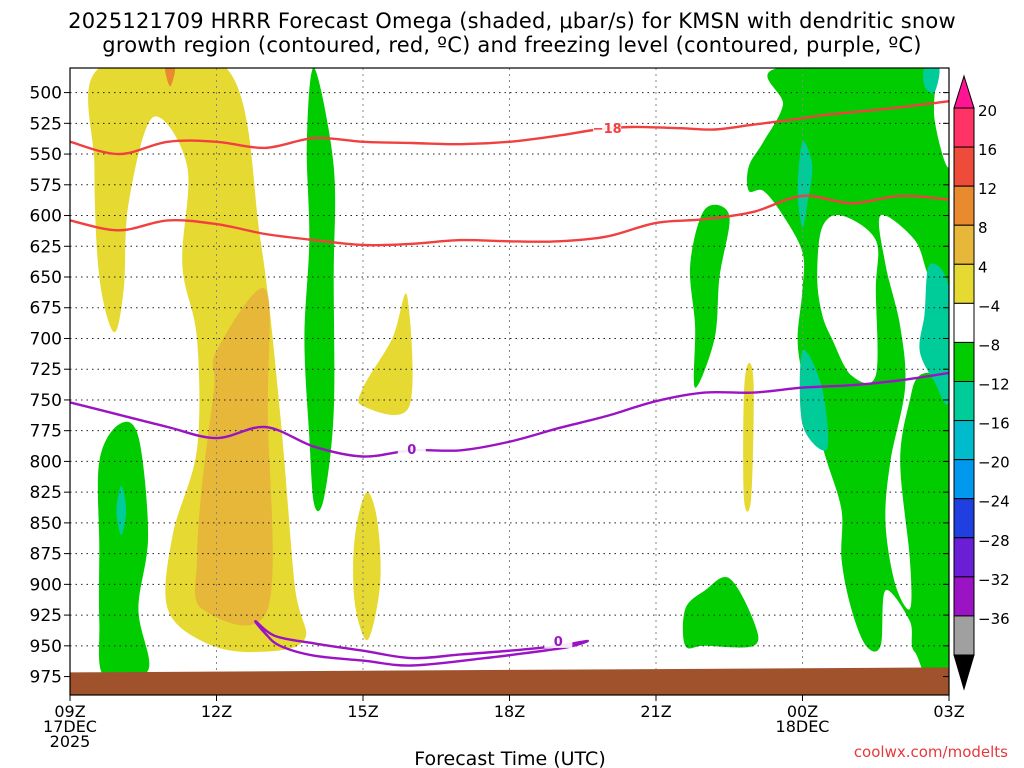 The width and height of the screenshot is (1024, 768). What do you see at coordinates (46, 339) in the screenshot?
I see `y-tick-label-700: 700` at bounding box center [46, 339].